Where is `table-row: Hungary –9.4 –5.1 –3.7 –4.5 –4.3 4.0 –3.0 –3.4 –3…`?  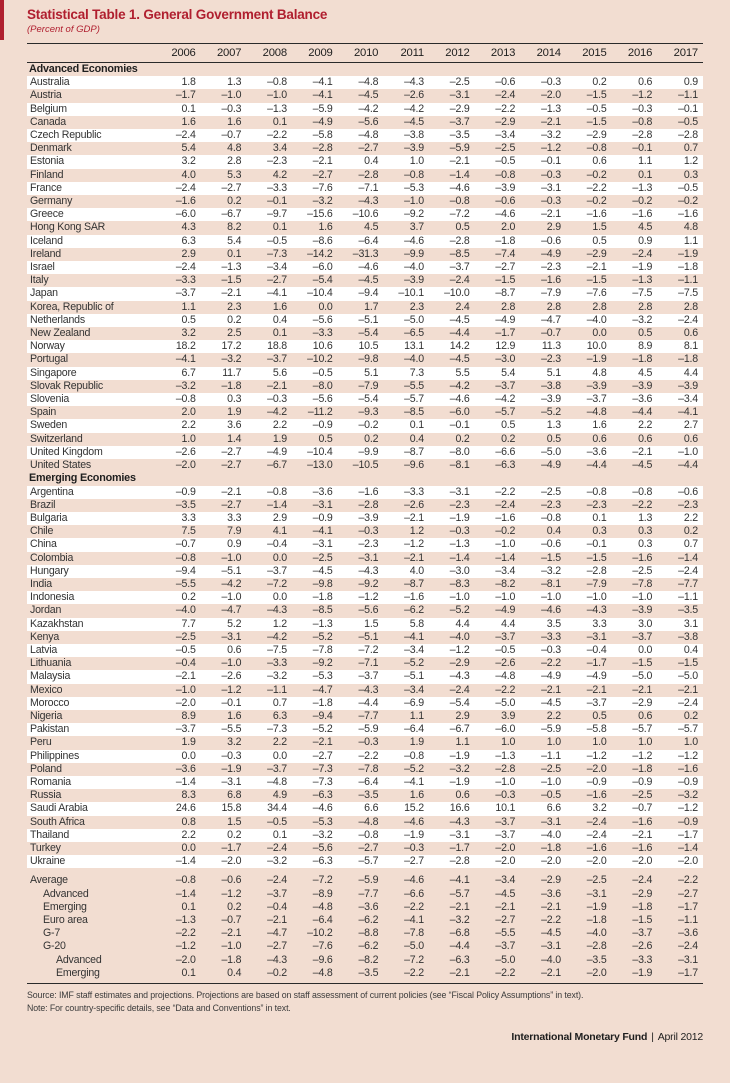
table-row: Hungary –9.4 –5.1 –3.7 –4.5 –4.3 4.0 –3.0 –3.4 –3… is located at coordinates (365, 571).